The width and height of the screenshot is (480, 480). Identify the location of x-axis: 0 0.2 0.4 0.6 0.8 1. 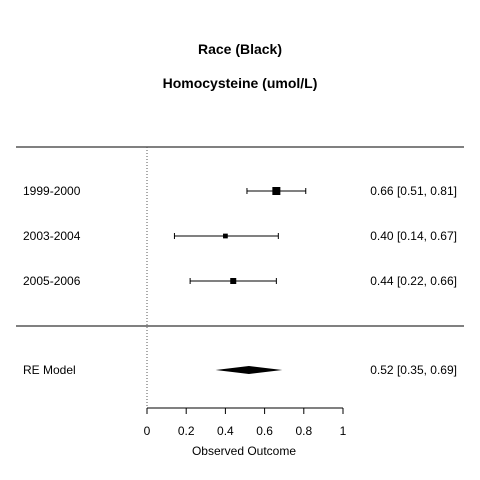
(245, 422).